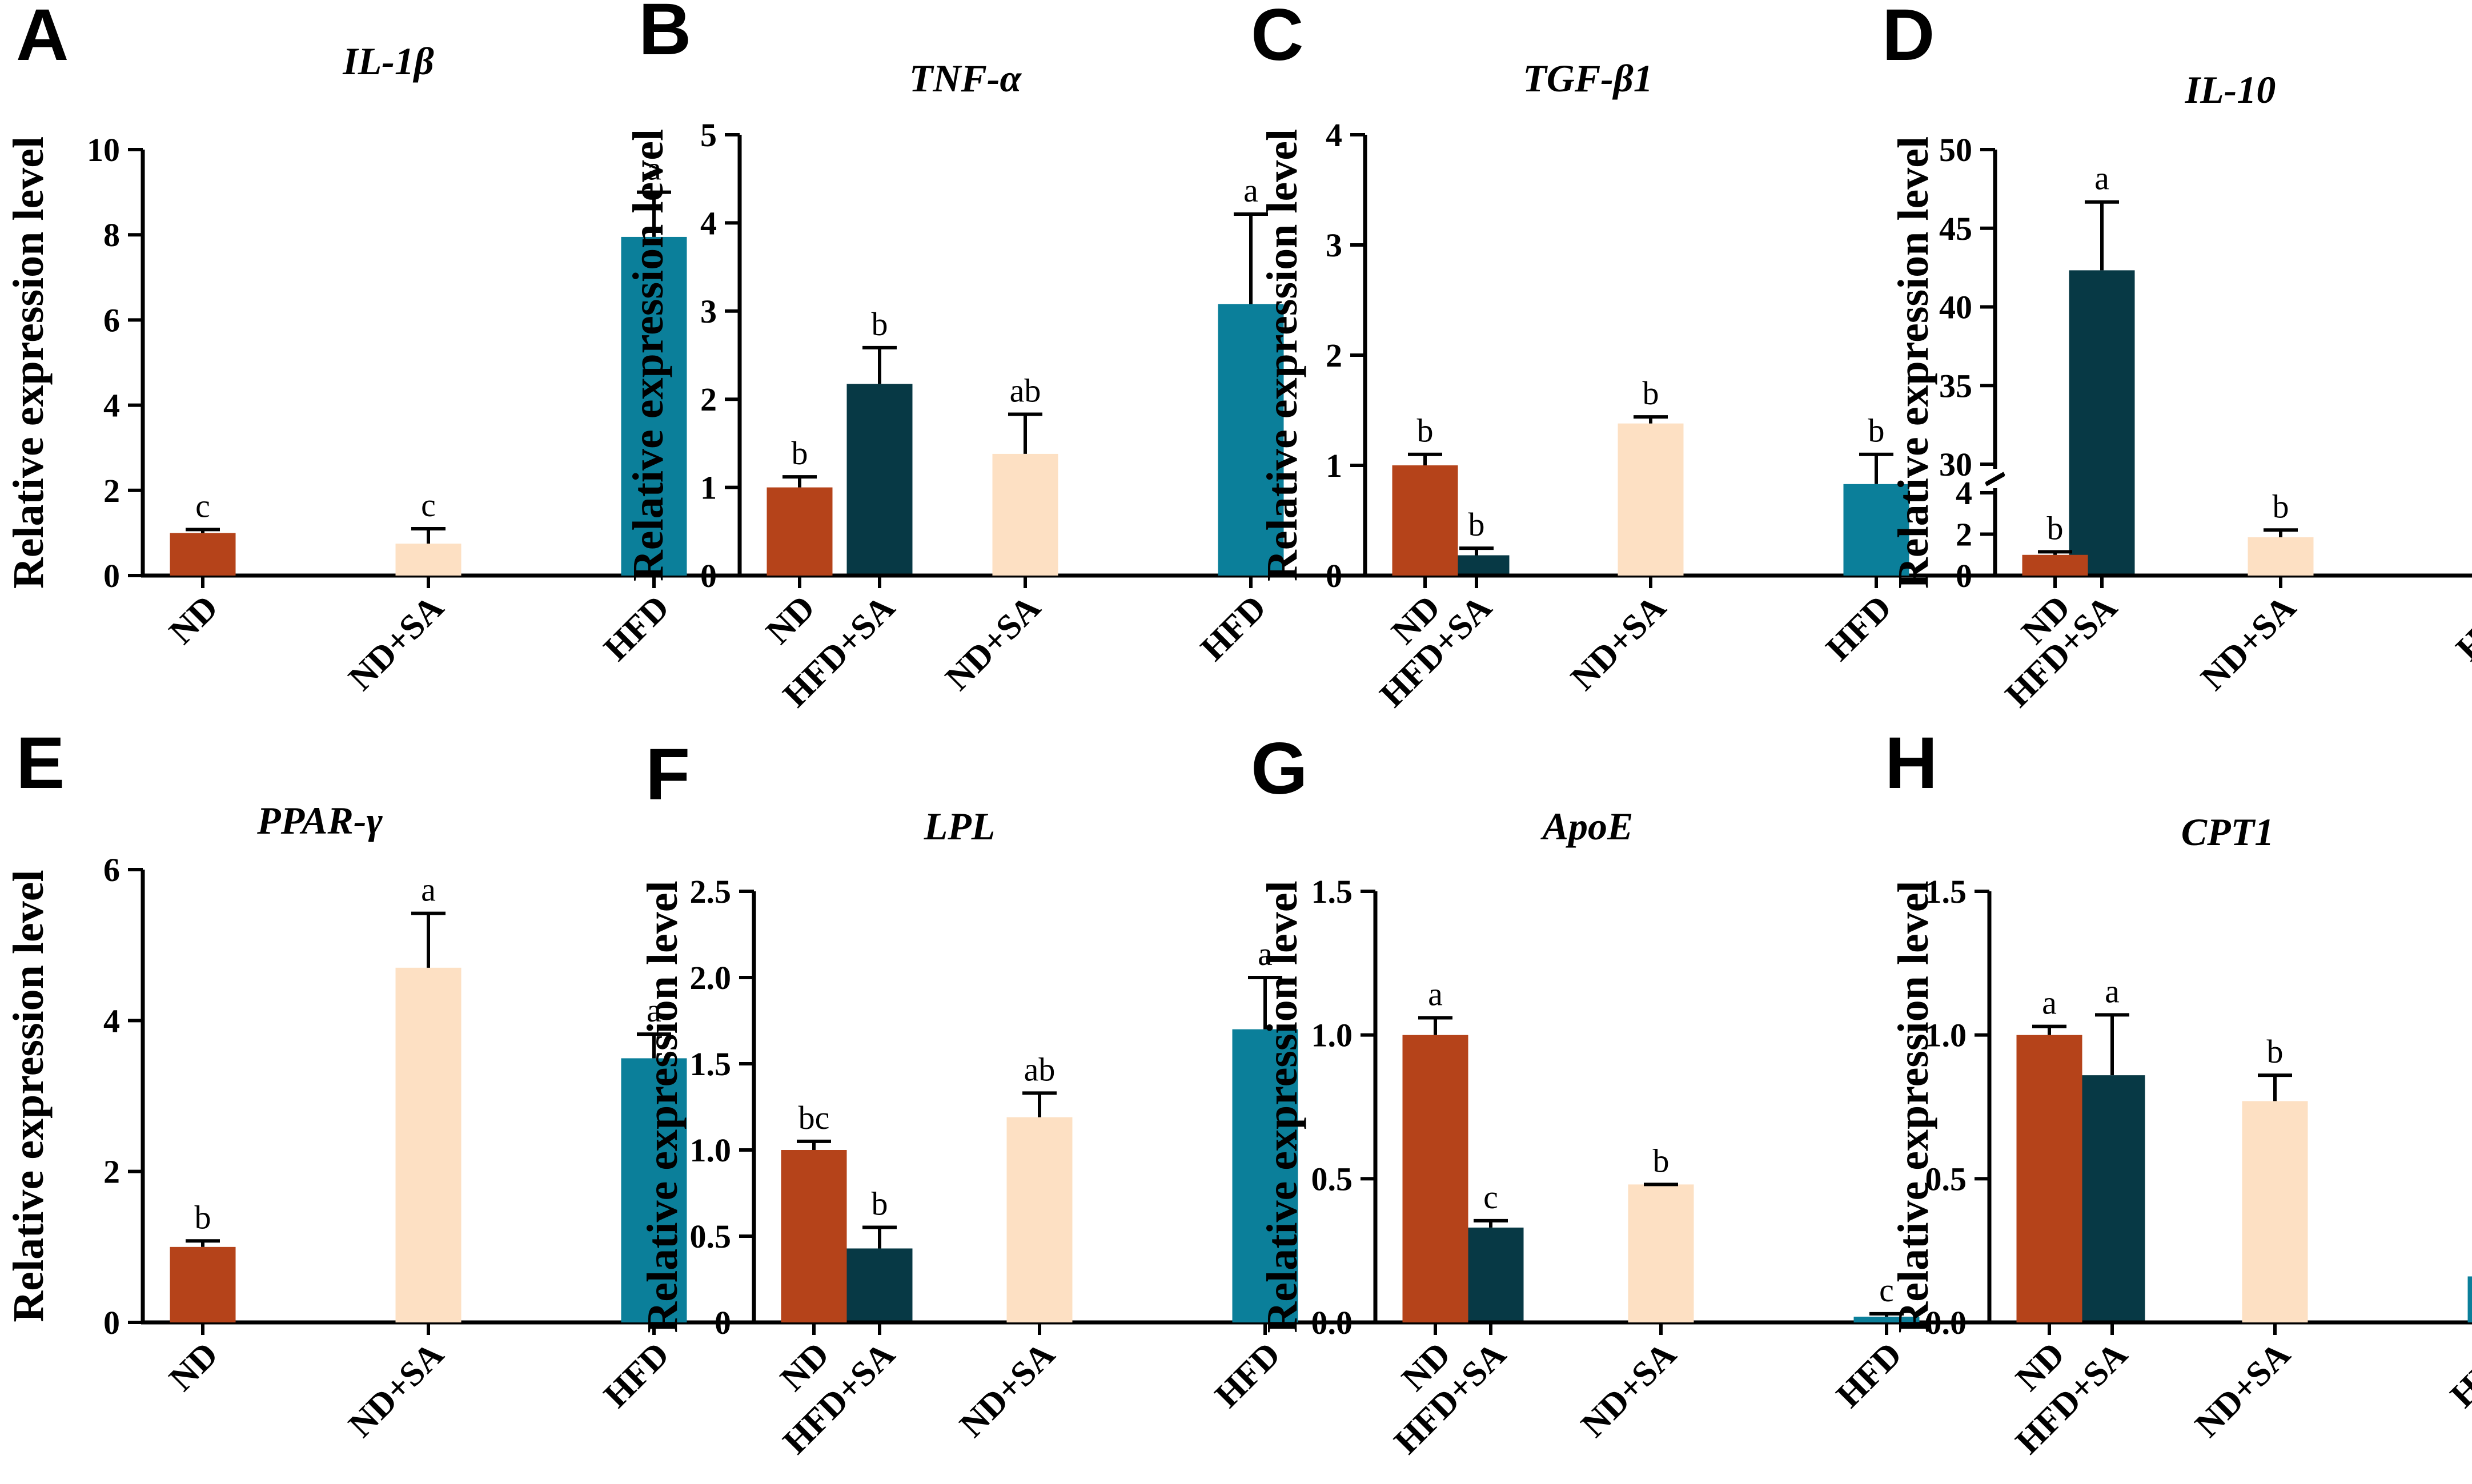  Describe the element at coordinates (1587, 78) in the screenshot. I see `chart-title: TGF-β1` at that location.